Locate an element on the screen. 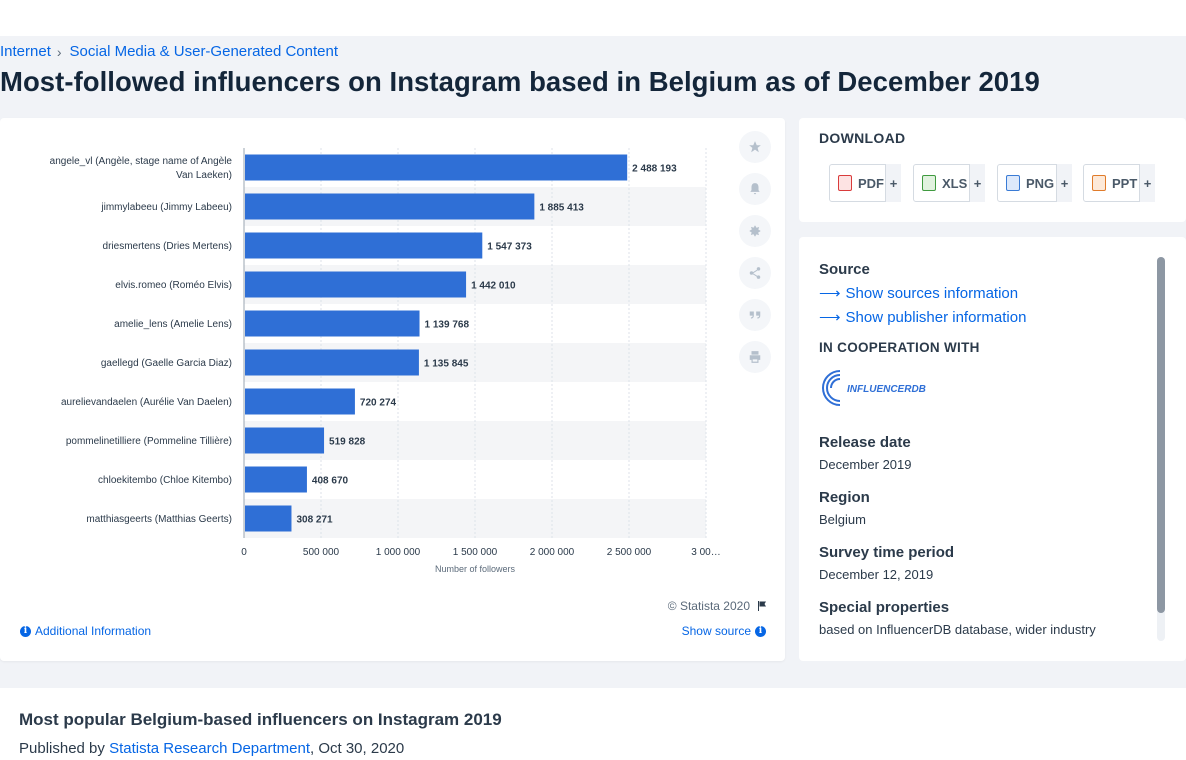 This screenshot has width=1186, height=760. region-label: Region is located at coordinates (844, 497).